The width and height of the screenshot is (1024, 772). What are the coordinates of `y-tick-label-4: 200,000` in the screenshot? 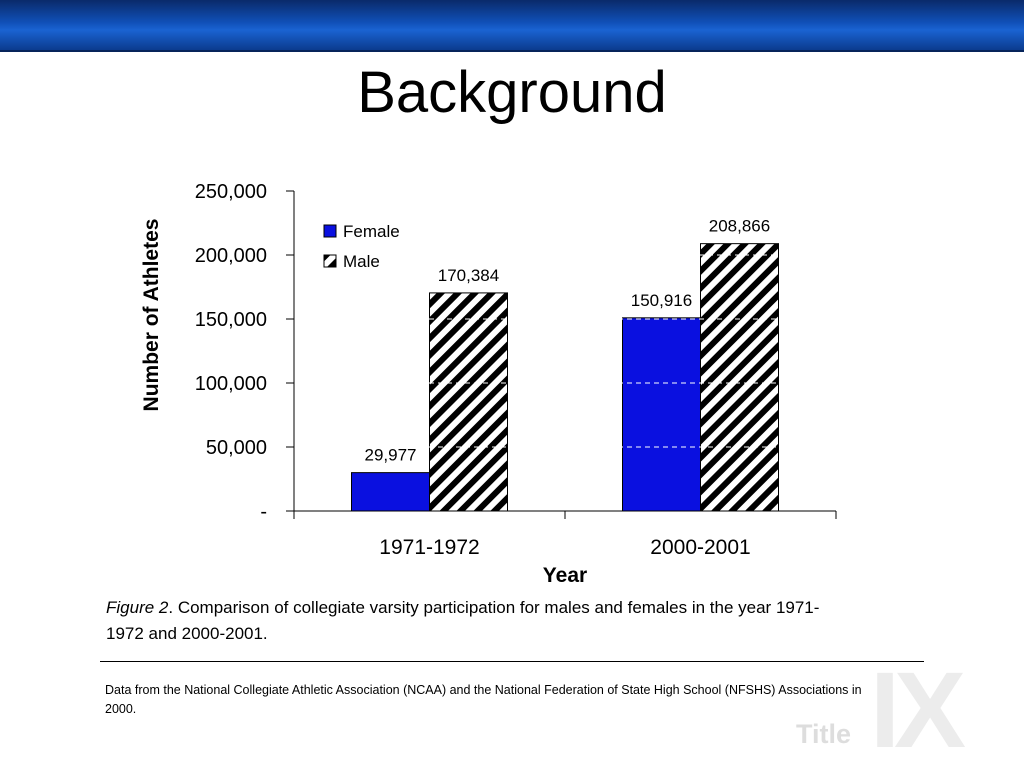 It's located at (231, 256).